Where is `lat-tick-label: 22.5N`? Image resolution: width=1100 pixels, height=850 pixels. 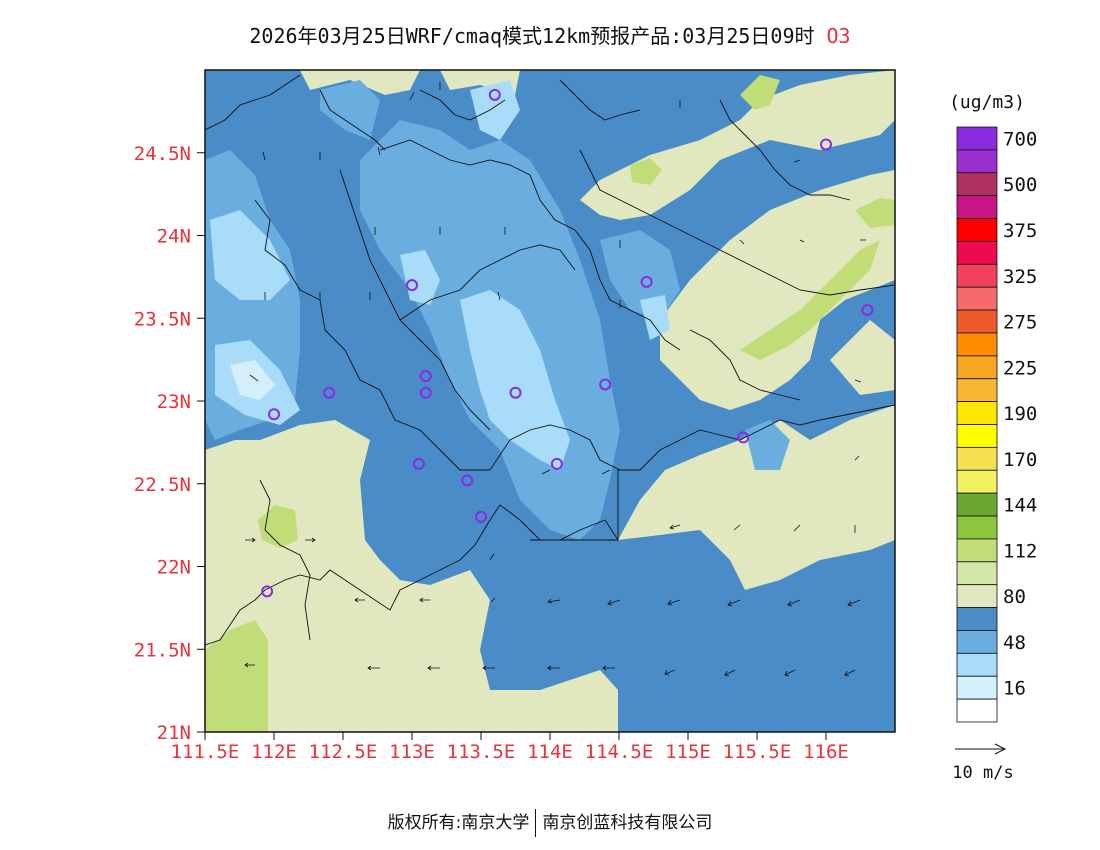
lat-tick-label: 22.5N is located at coordinates (162, 485).